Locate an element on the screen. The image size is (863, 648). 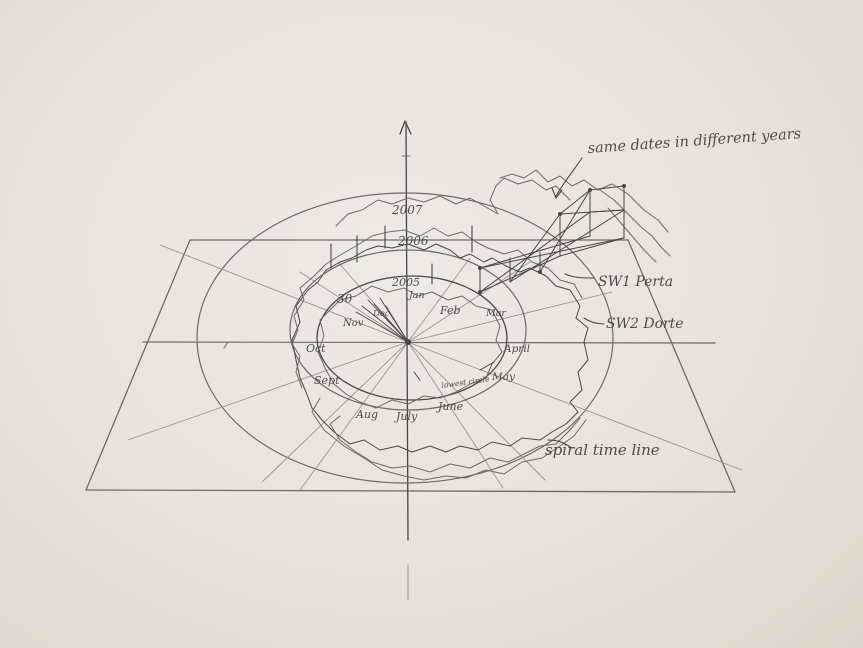
month-label-may: May is located at coordinates (503, 377).